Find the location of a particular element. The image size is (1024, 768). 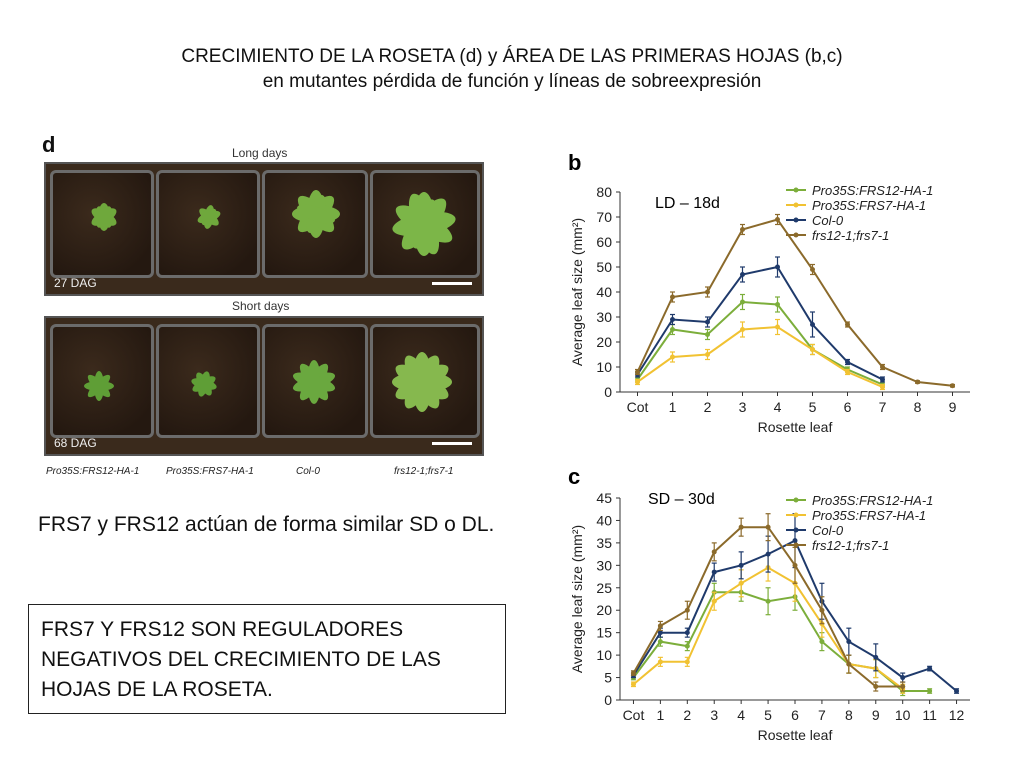

y-tick-label: 5 is located at coordinates (608, 678).